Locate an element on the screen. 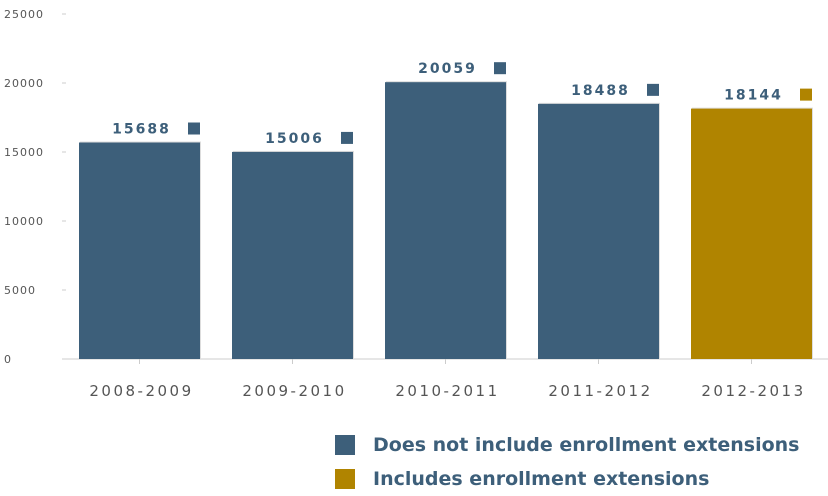 The height and width of the screenshot is (496, 828). x-tick-label: 2009-2010 is located at coordinates (294, 391).